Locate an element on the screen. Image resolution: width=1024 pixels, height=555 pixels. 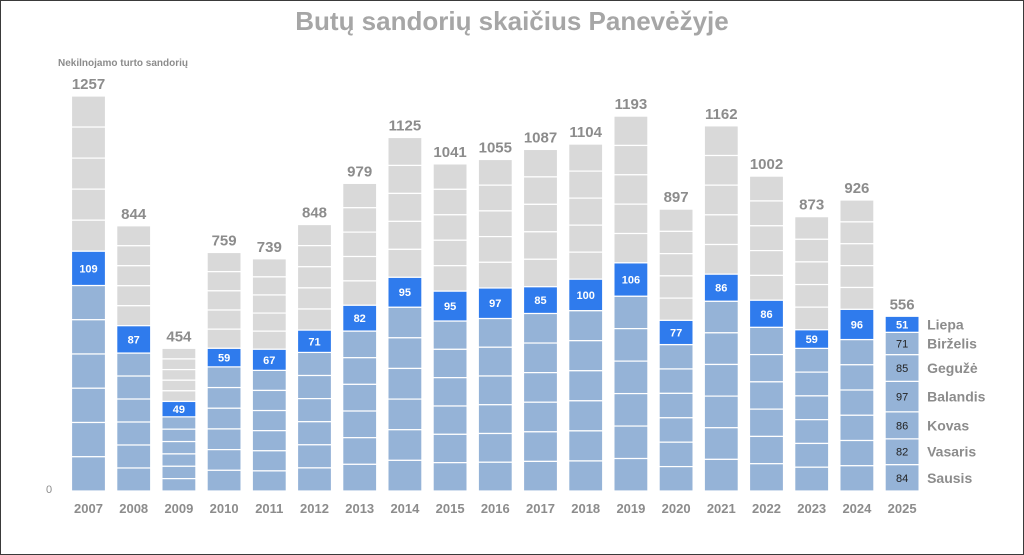
current-month-name-label: Gegužė is located at coordinates (952, 368).